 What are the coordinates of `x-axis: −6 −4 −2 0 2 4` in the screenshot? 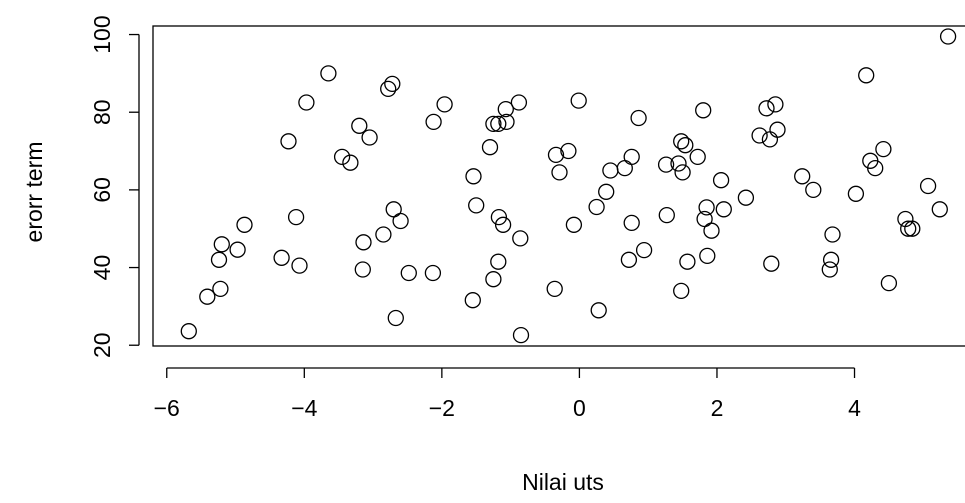 It's located at (507, 394).